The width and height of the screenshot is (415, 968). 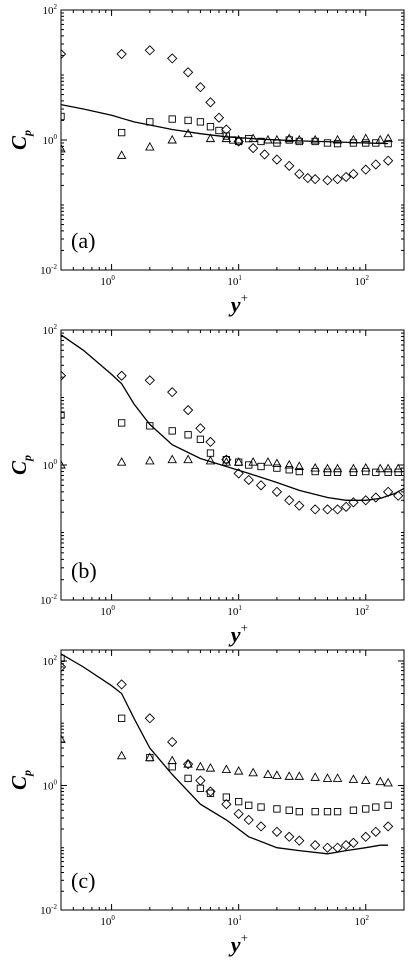 I want to click on y-axis-label-main: C, so click(x=19, y=782).